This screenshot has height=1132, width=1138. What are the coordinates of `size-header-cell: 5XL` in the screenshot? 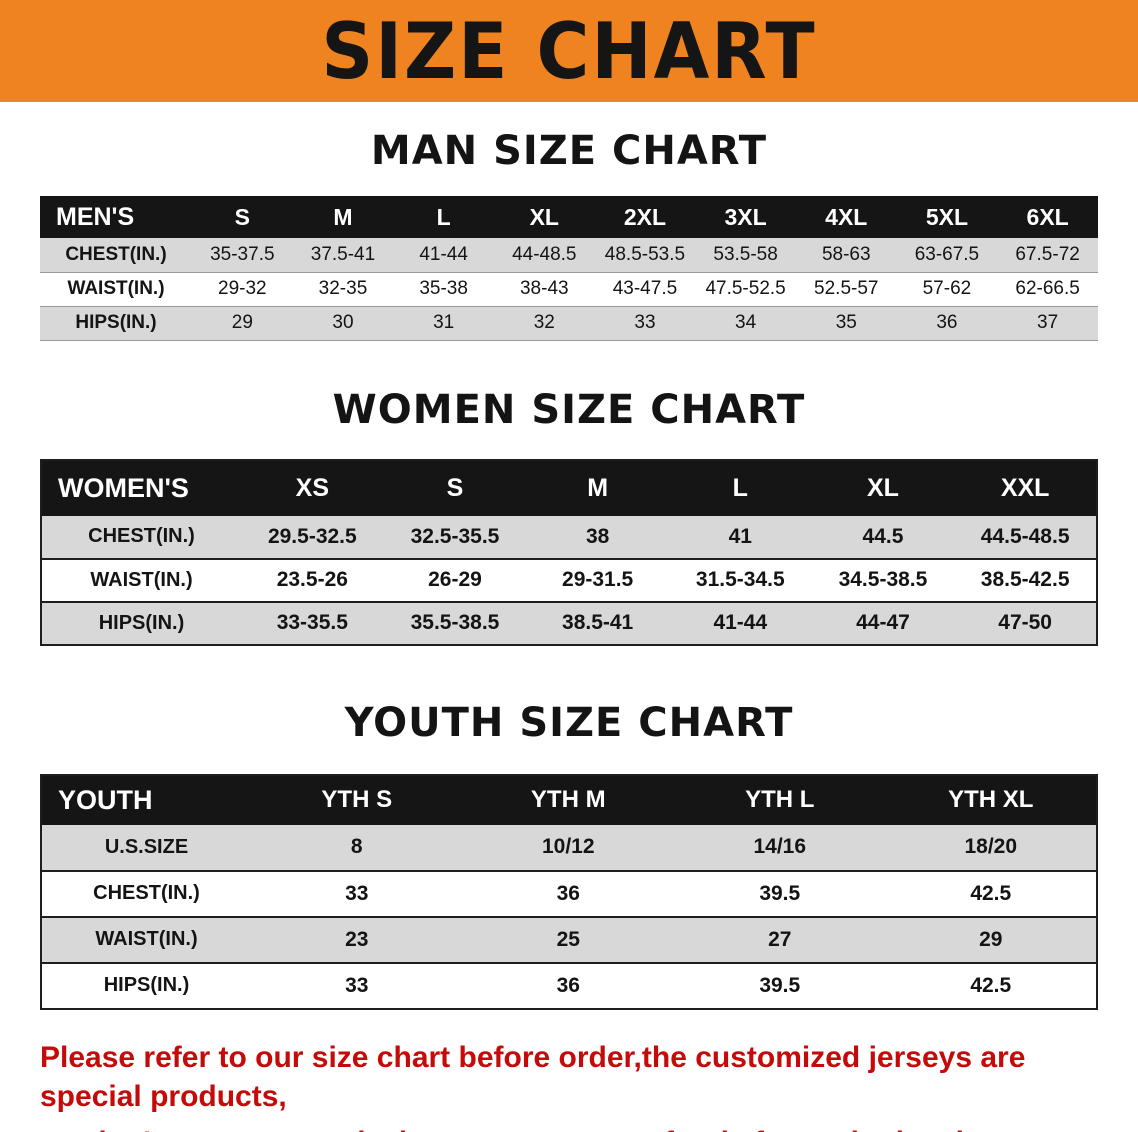 It's located at (947, 217).